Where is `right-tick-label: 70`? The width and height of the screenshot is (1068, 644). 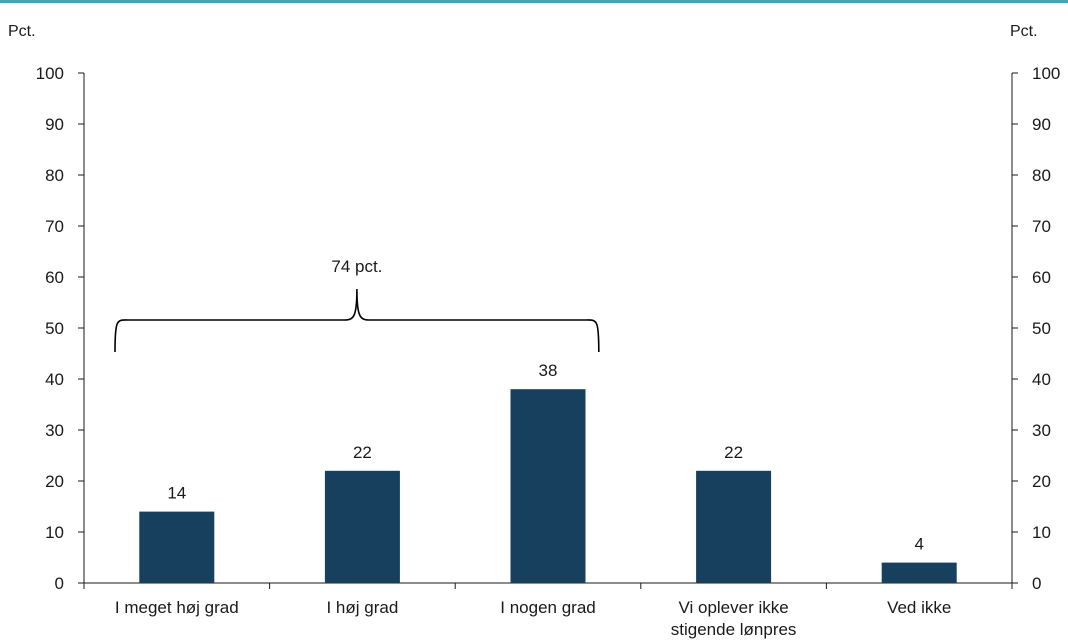
right-tick-label: 70 is located at coordinates (1041, 226).